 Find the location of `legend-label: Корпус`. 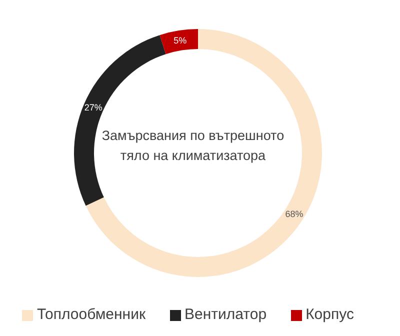

legend-label: Корпус is located at coordinates (330, 314).